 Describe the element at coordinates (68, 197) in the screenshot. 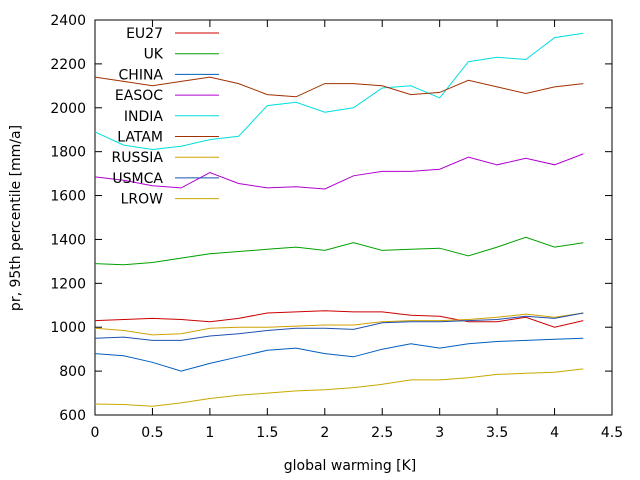

I see `y-tick-label: 1600` at that location.